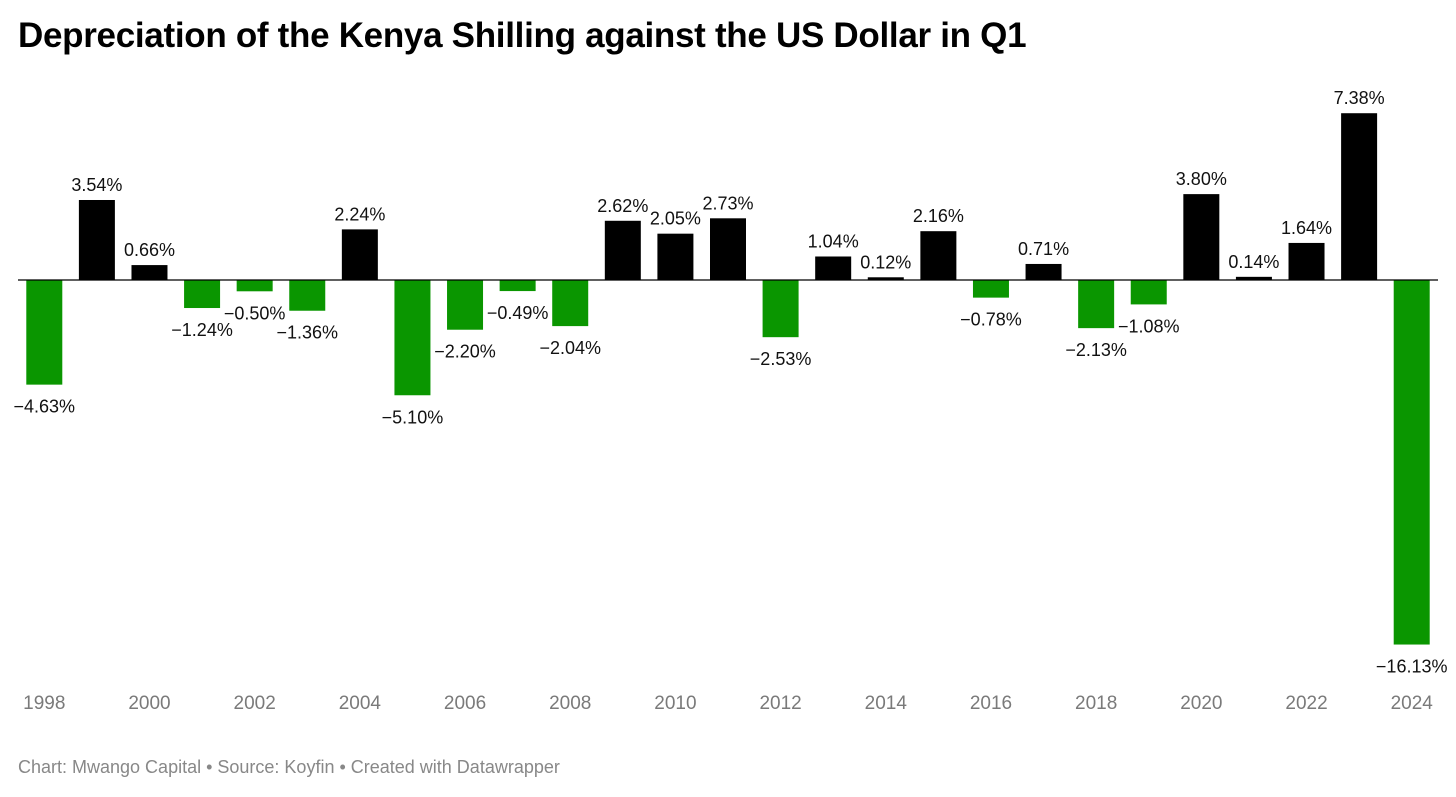  I want to click on bar-2007, so click(517, 286).